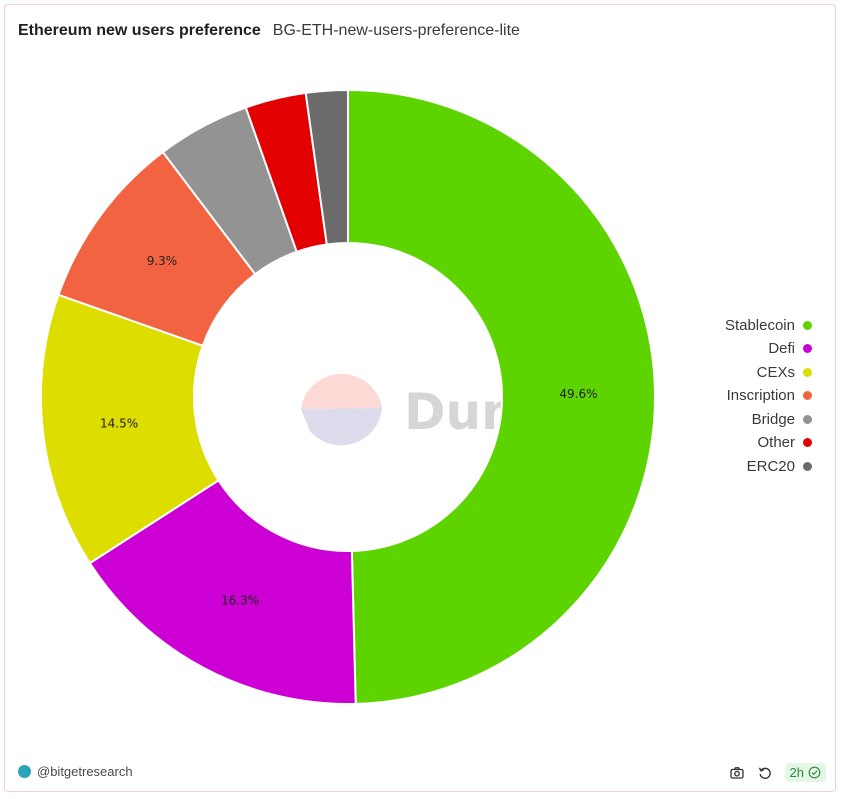  I want to click on legend-label: Inscription, so click(760, 396).